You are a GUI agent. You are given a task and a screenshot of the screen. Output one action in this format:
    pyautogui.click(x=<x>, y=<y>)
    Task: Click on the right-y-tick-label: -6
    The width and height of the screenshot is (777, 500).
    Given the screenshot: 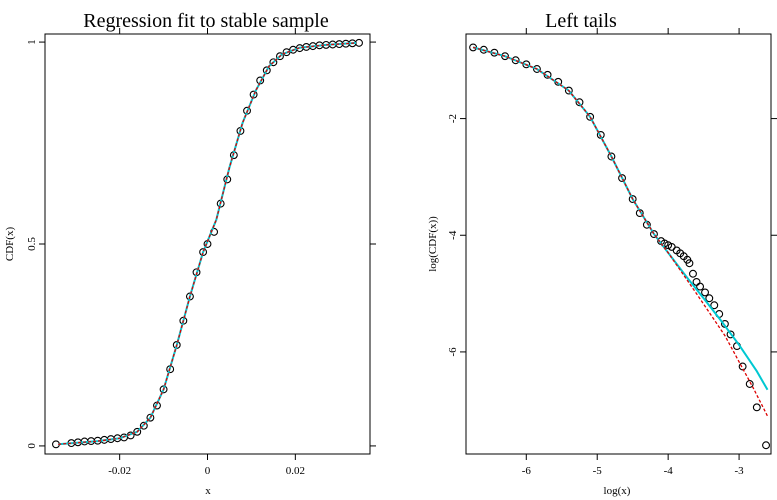 What is the action you would take?
    pyautogui.click(x=453, y=352)
    